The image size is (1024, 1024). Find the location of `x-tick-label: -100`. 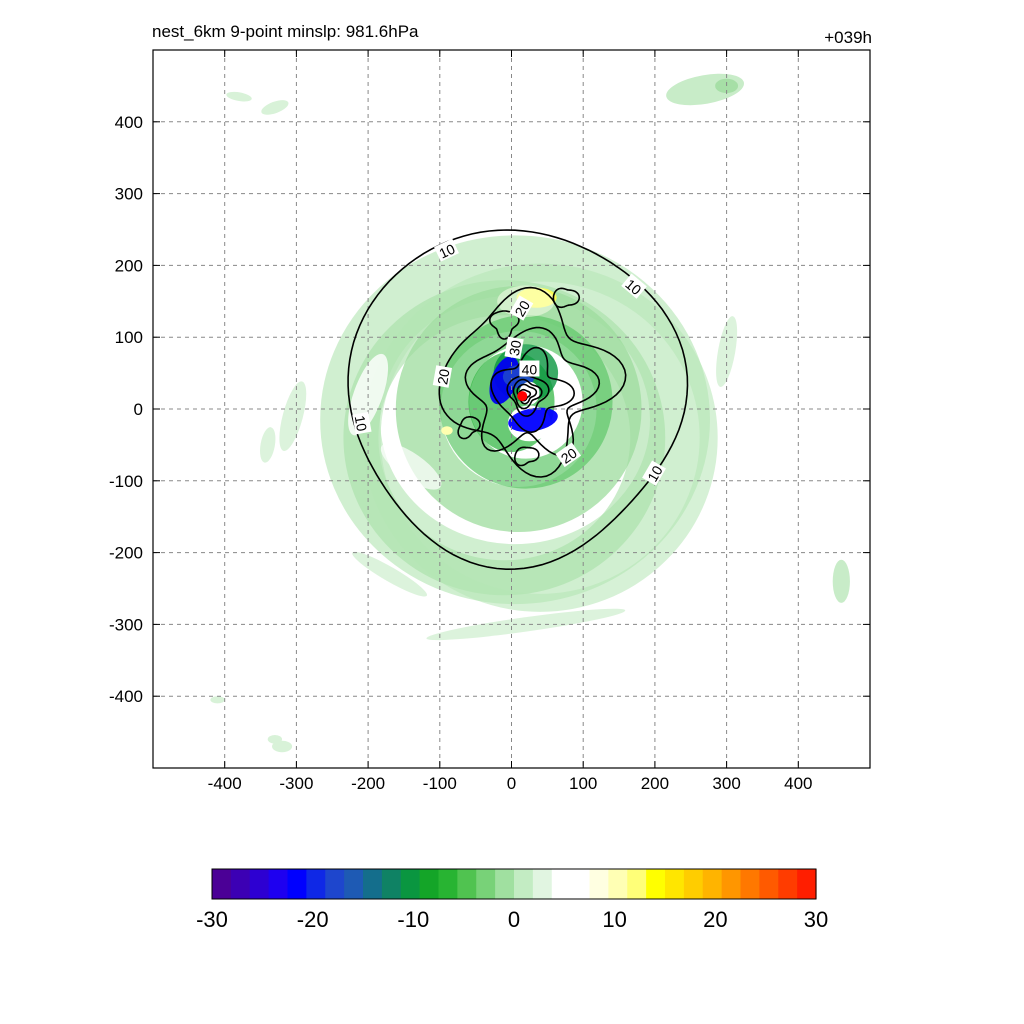

x-tick-label: -100 is located at coordinates (440, 783).